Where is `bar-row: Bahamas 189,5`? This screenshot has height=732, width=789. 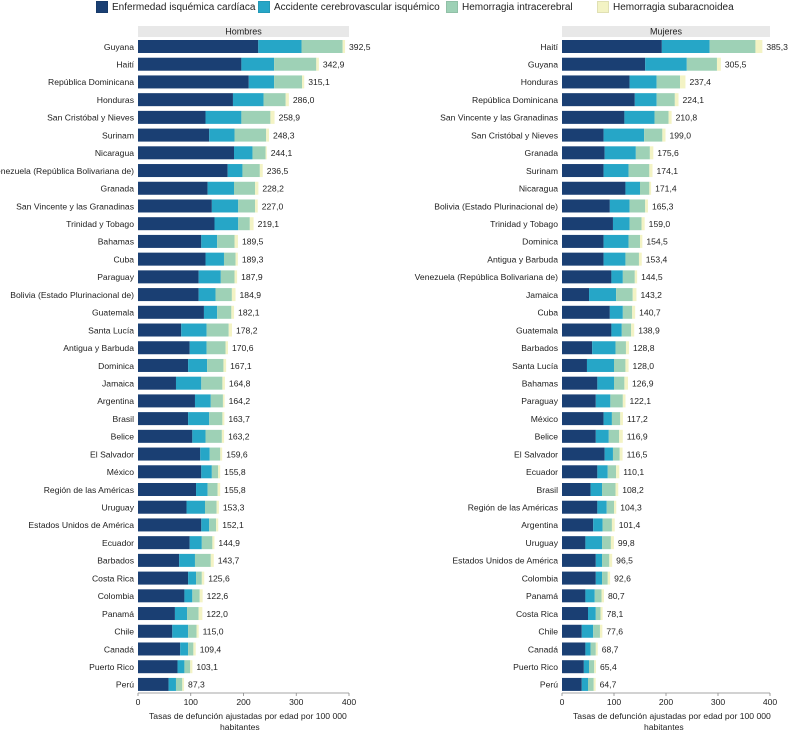
bar-row: Bahamas 189,5 is located at coordinates (181, 241).